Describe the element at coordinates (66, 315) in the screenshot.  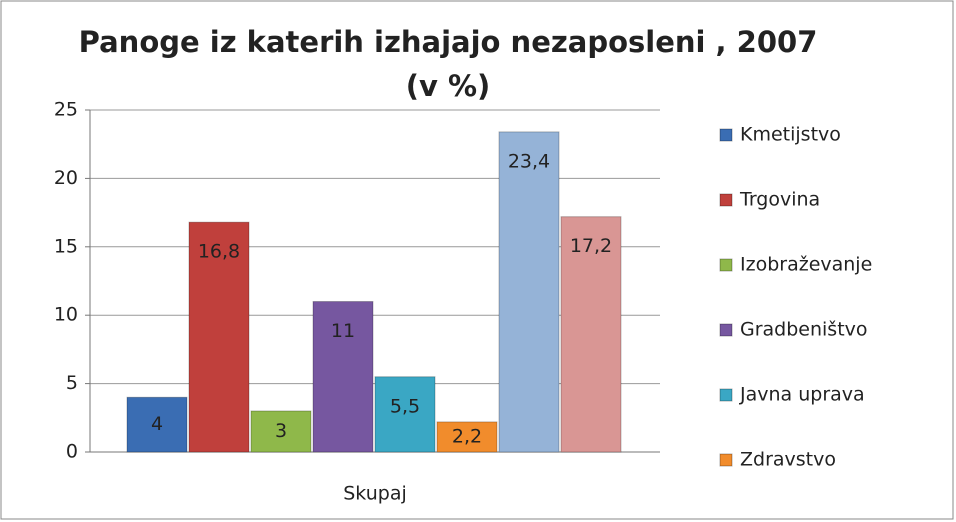
I see `y-tick-label: 10` at that location.